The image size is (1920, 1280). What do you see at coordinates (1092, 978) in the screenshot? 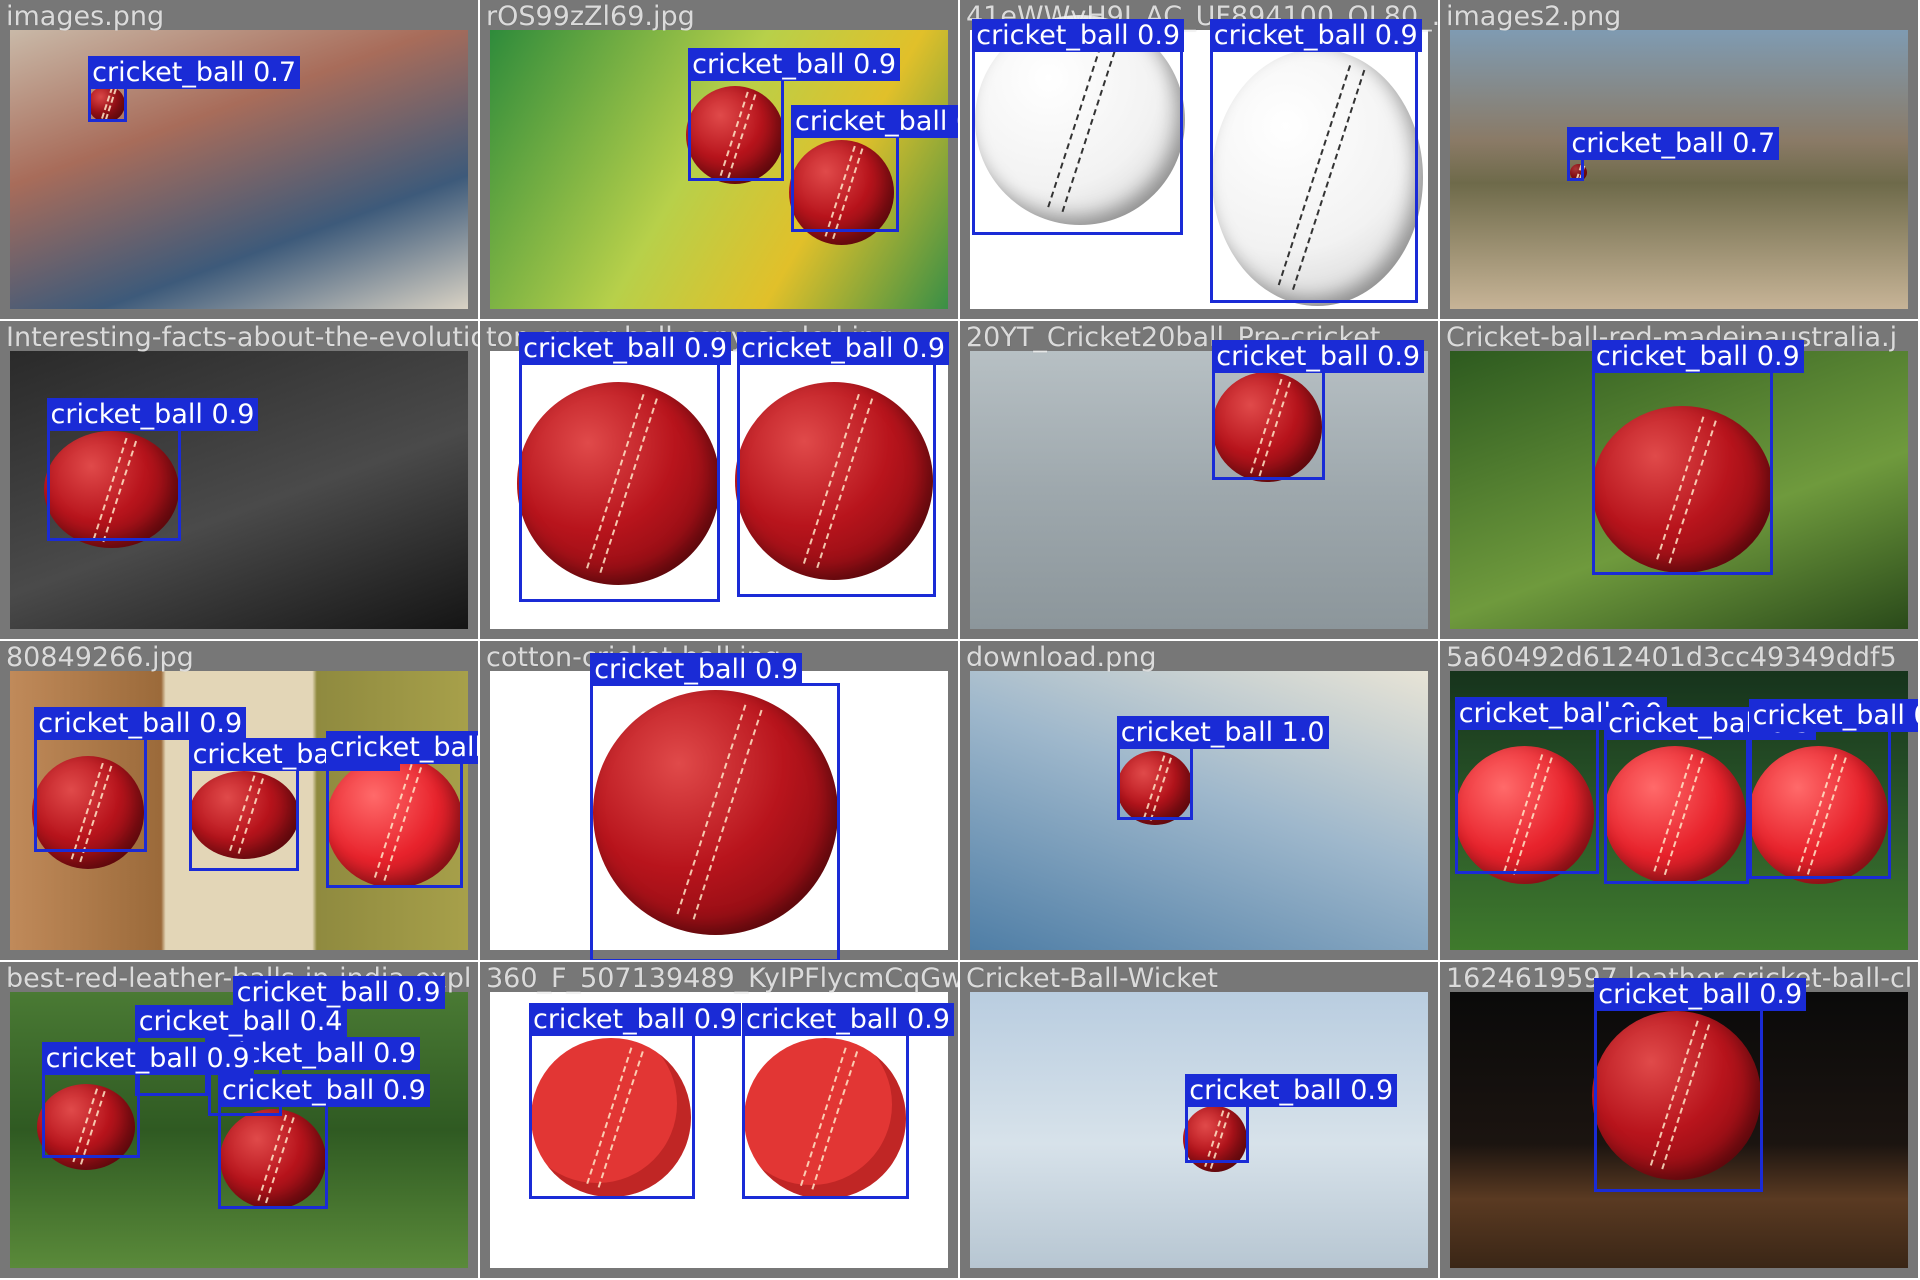
I see `filename-label: Cricket-Ball-Wicket` at bounding box center [1092, 978].